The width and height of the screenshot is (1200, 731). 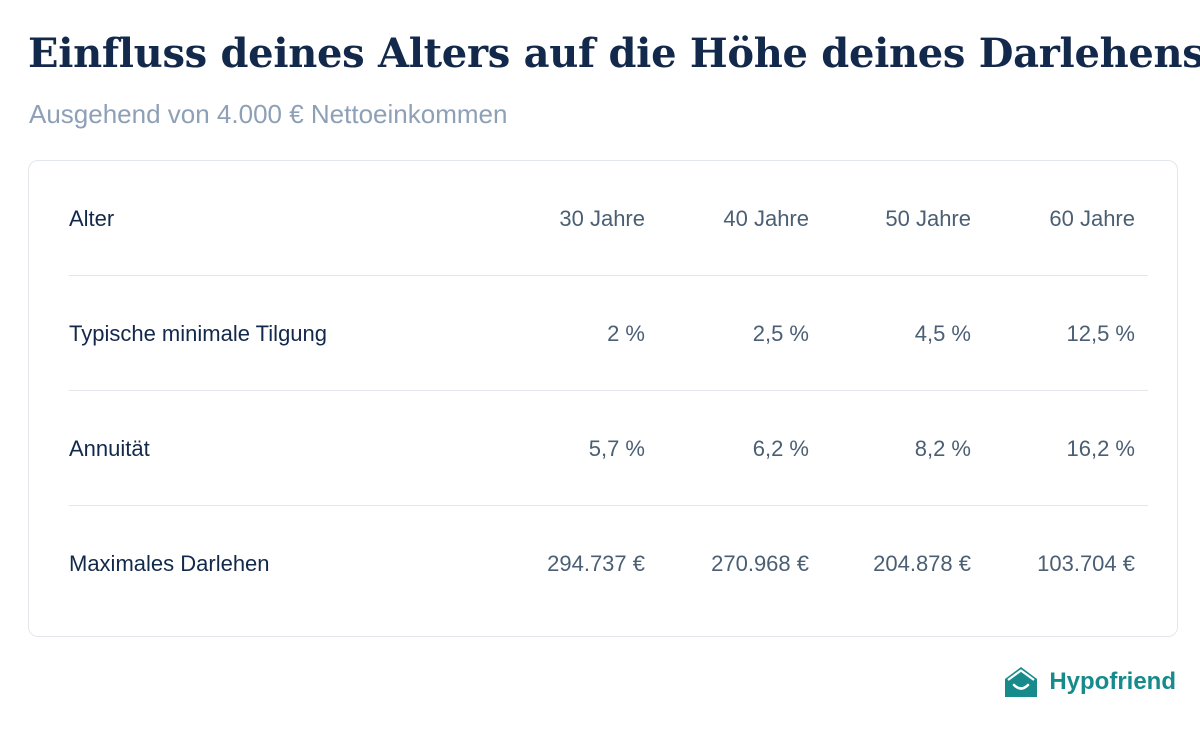 I want to click on header-age-60: 60 Jahre, so click(x=1092, y=218).